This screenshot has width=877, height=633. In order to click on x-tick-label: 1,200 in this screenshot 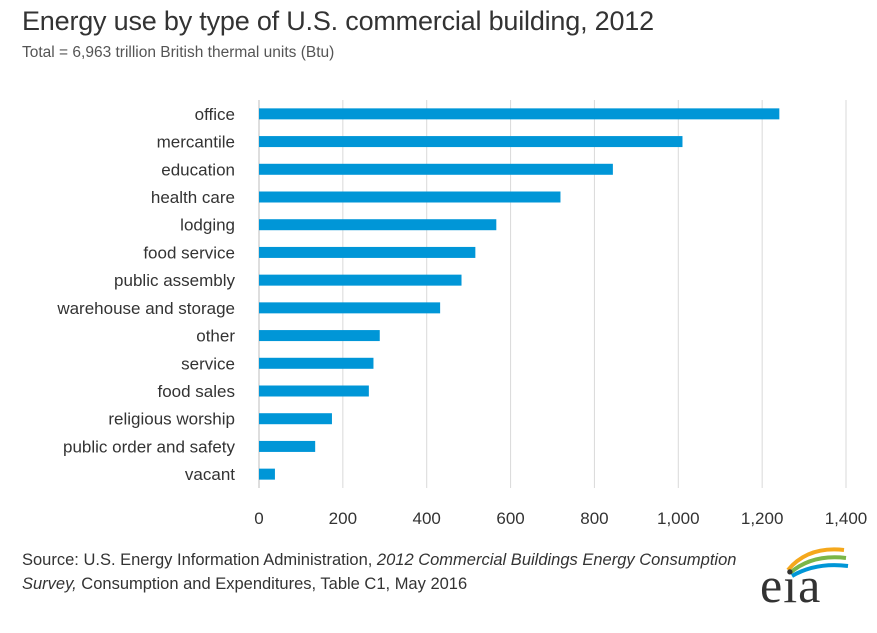, I will do `click(762, 518)`.